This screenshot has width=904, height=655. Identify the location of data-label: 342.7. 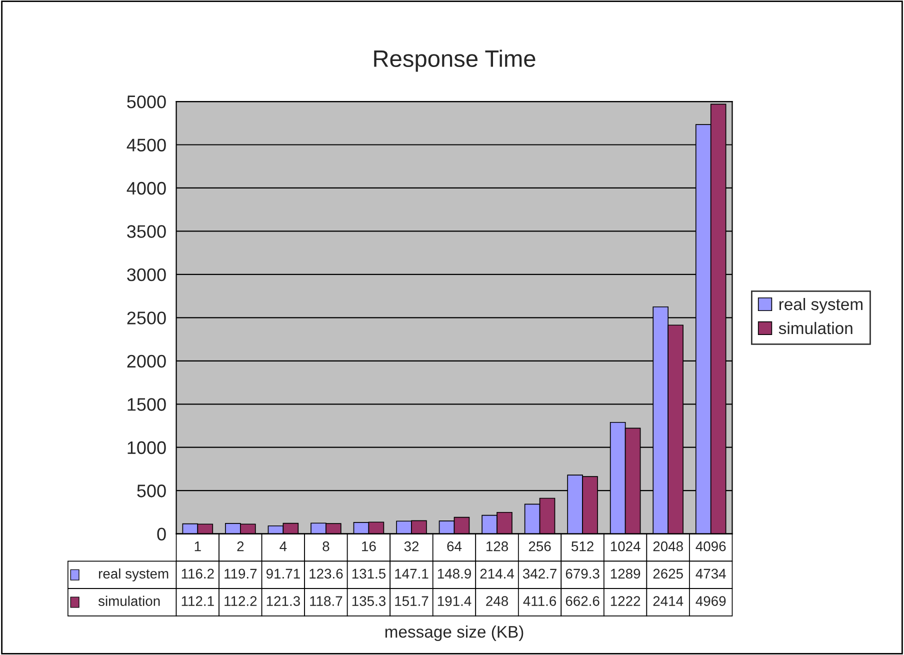
(539, 573).